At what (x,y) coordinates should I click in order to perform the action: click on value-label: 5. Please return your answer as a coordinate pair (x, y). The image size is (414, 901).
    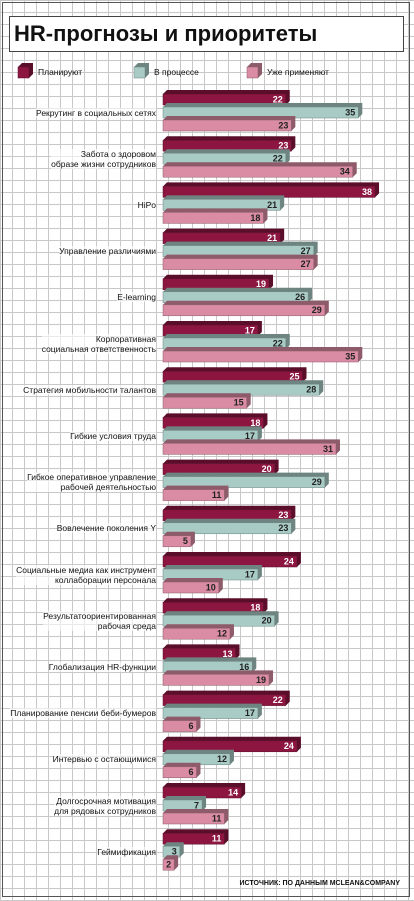
    Looking at the image, I should click on (185, 541).